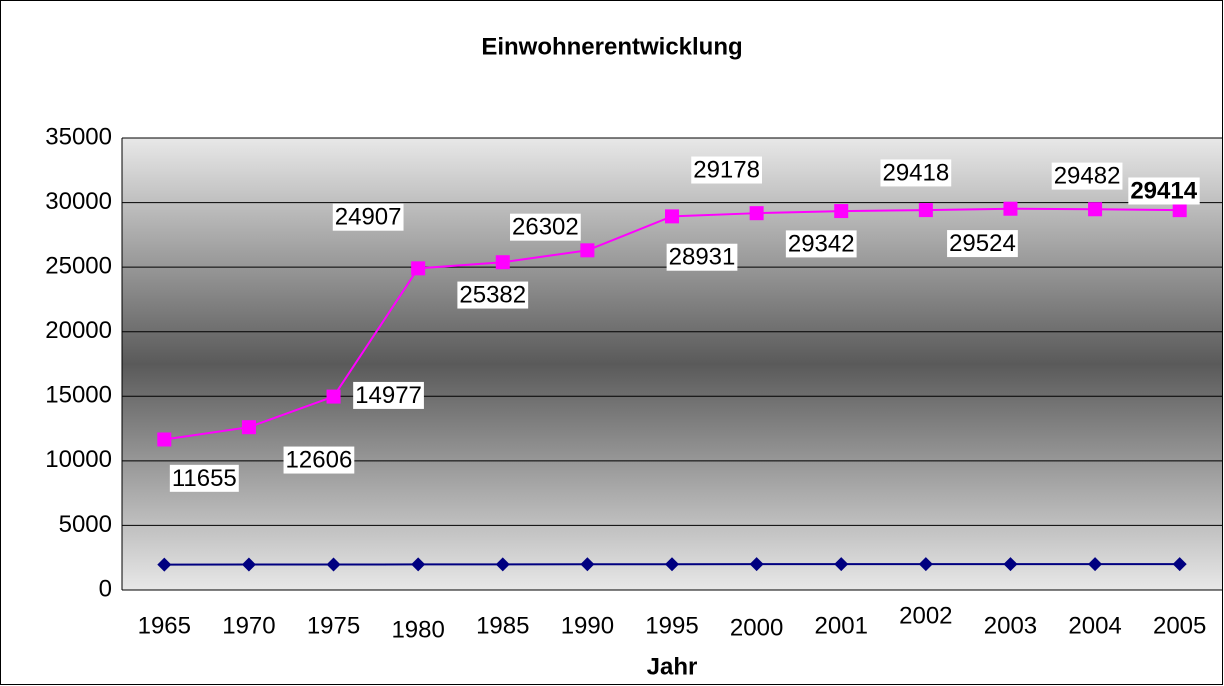 This screenshot has width=1224, height=686. I want to click on y-tick-label: 0, so click(105, 588).